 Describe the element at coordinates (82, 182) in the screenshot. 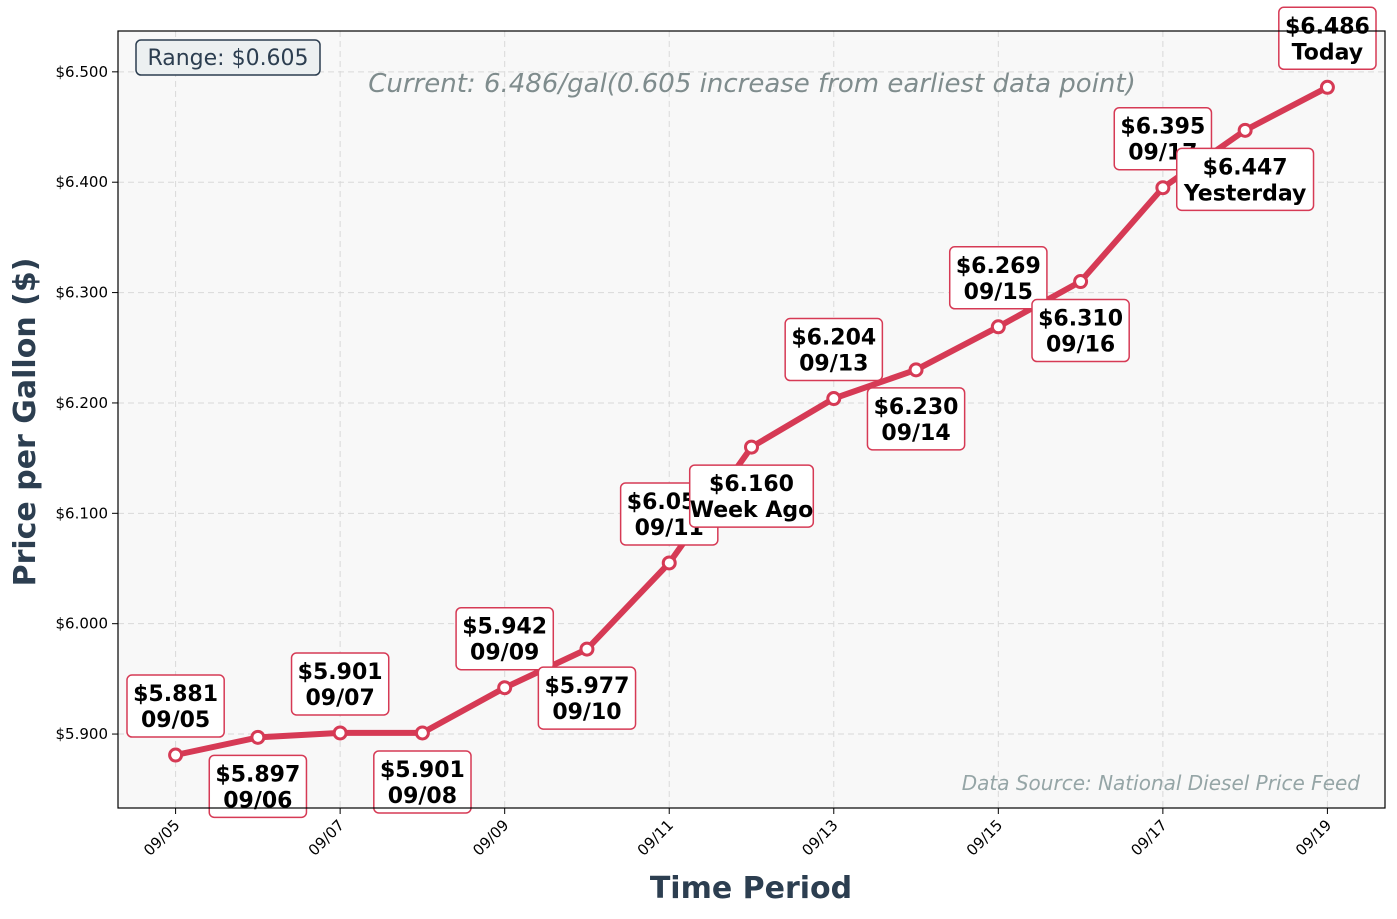

I see `y-tick-label: $6.400` at that location.